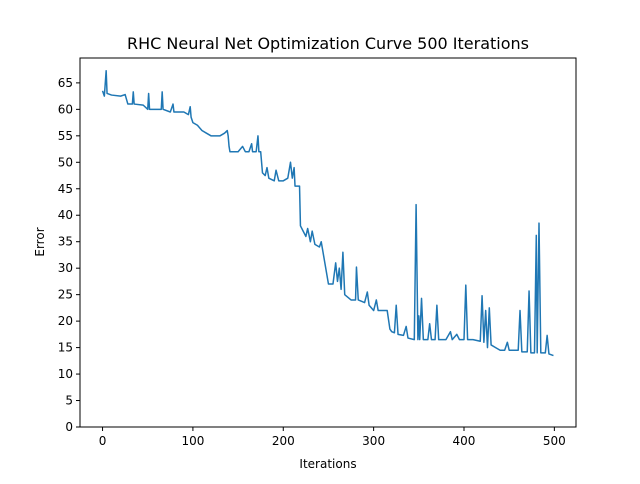 This screenshot has height=484, width=640. What do you see at coordinates (40, 241) in the screenshot?
I see `y-axis-label: Error` at bounding box center [40, 241].